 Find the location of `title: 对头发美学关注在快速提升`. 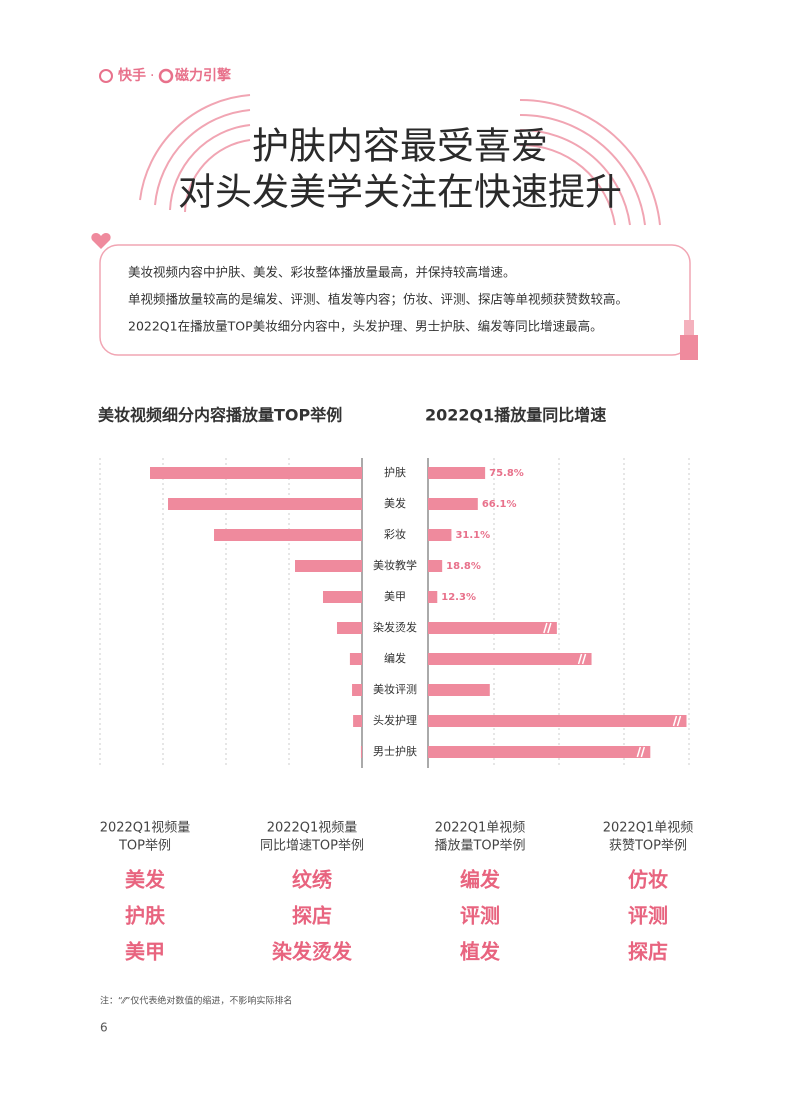

title: 对头发美学关注在快速提升 is located at coordinates (400, 192).